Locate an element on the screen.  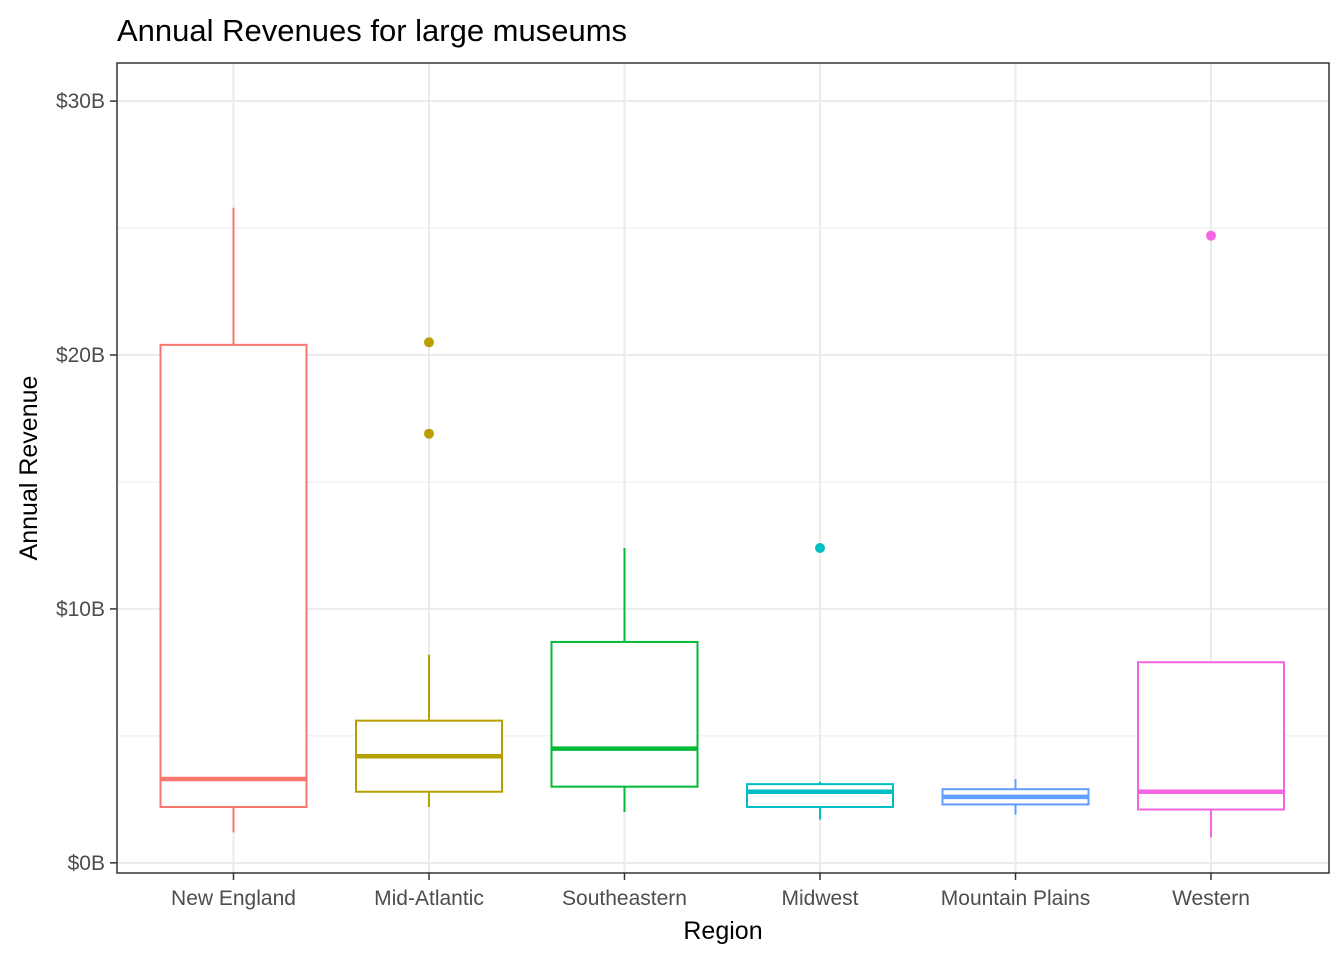
box-mid-atlantic is located at coordinates (429, 572).